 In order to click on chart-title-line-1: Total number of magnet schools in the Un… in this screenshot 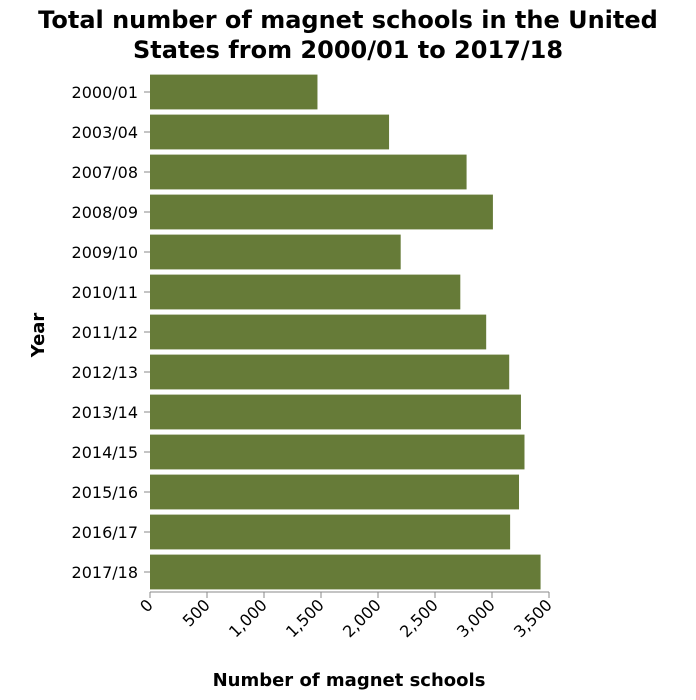, I will do `click(348, 20)`.